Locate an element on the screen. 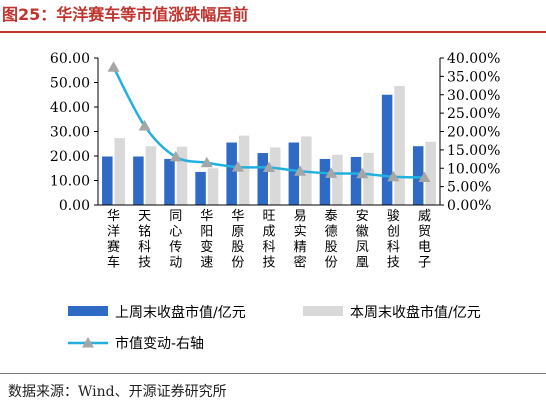 The width and height of the screenshot is (546, 405). left-axis-tick-label: 60.00 is located at coordinates (70, 59).